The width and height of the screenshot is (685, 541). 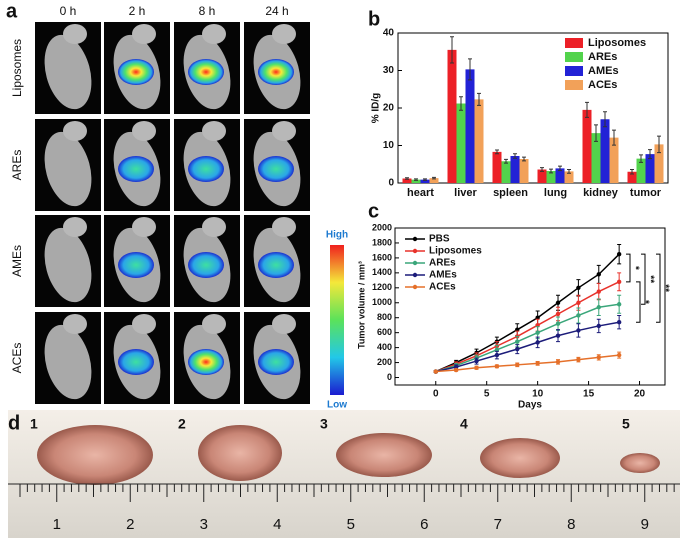 What do you see at coordinates (382, 287) in the screenshot?
I see `y-tick-label: 1200` at bounding box center [382, 287].